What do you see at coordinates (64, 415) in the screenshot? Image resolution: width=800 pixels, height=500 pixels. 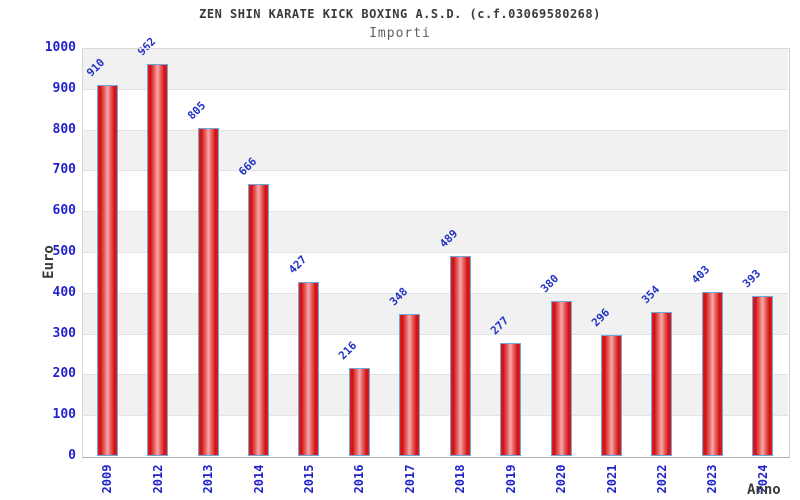 I see `y-tick-label: 100` at bounding box center [64, 415].